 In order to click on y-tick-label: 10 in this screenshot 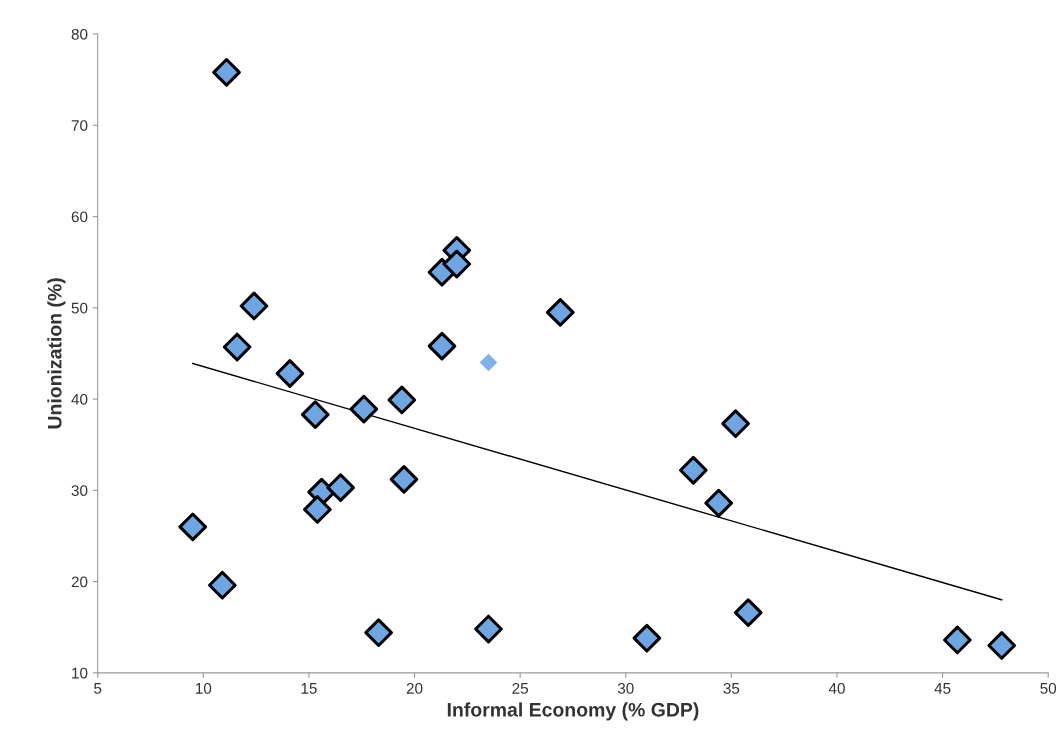, I will do `click(80, 673)`.